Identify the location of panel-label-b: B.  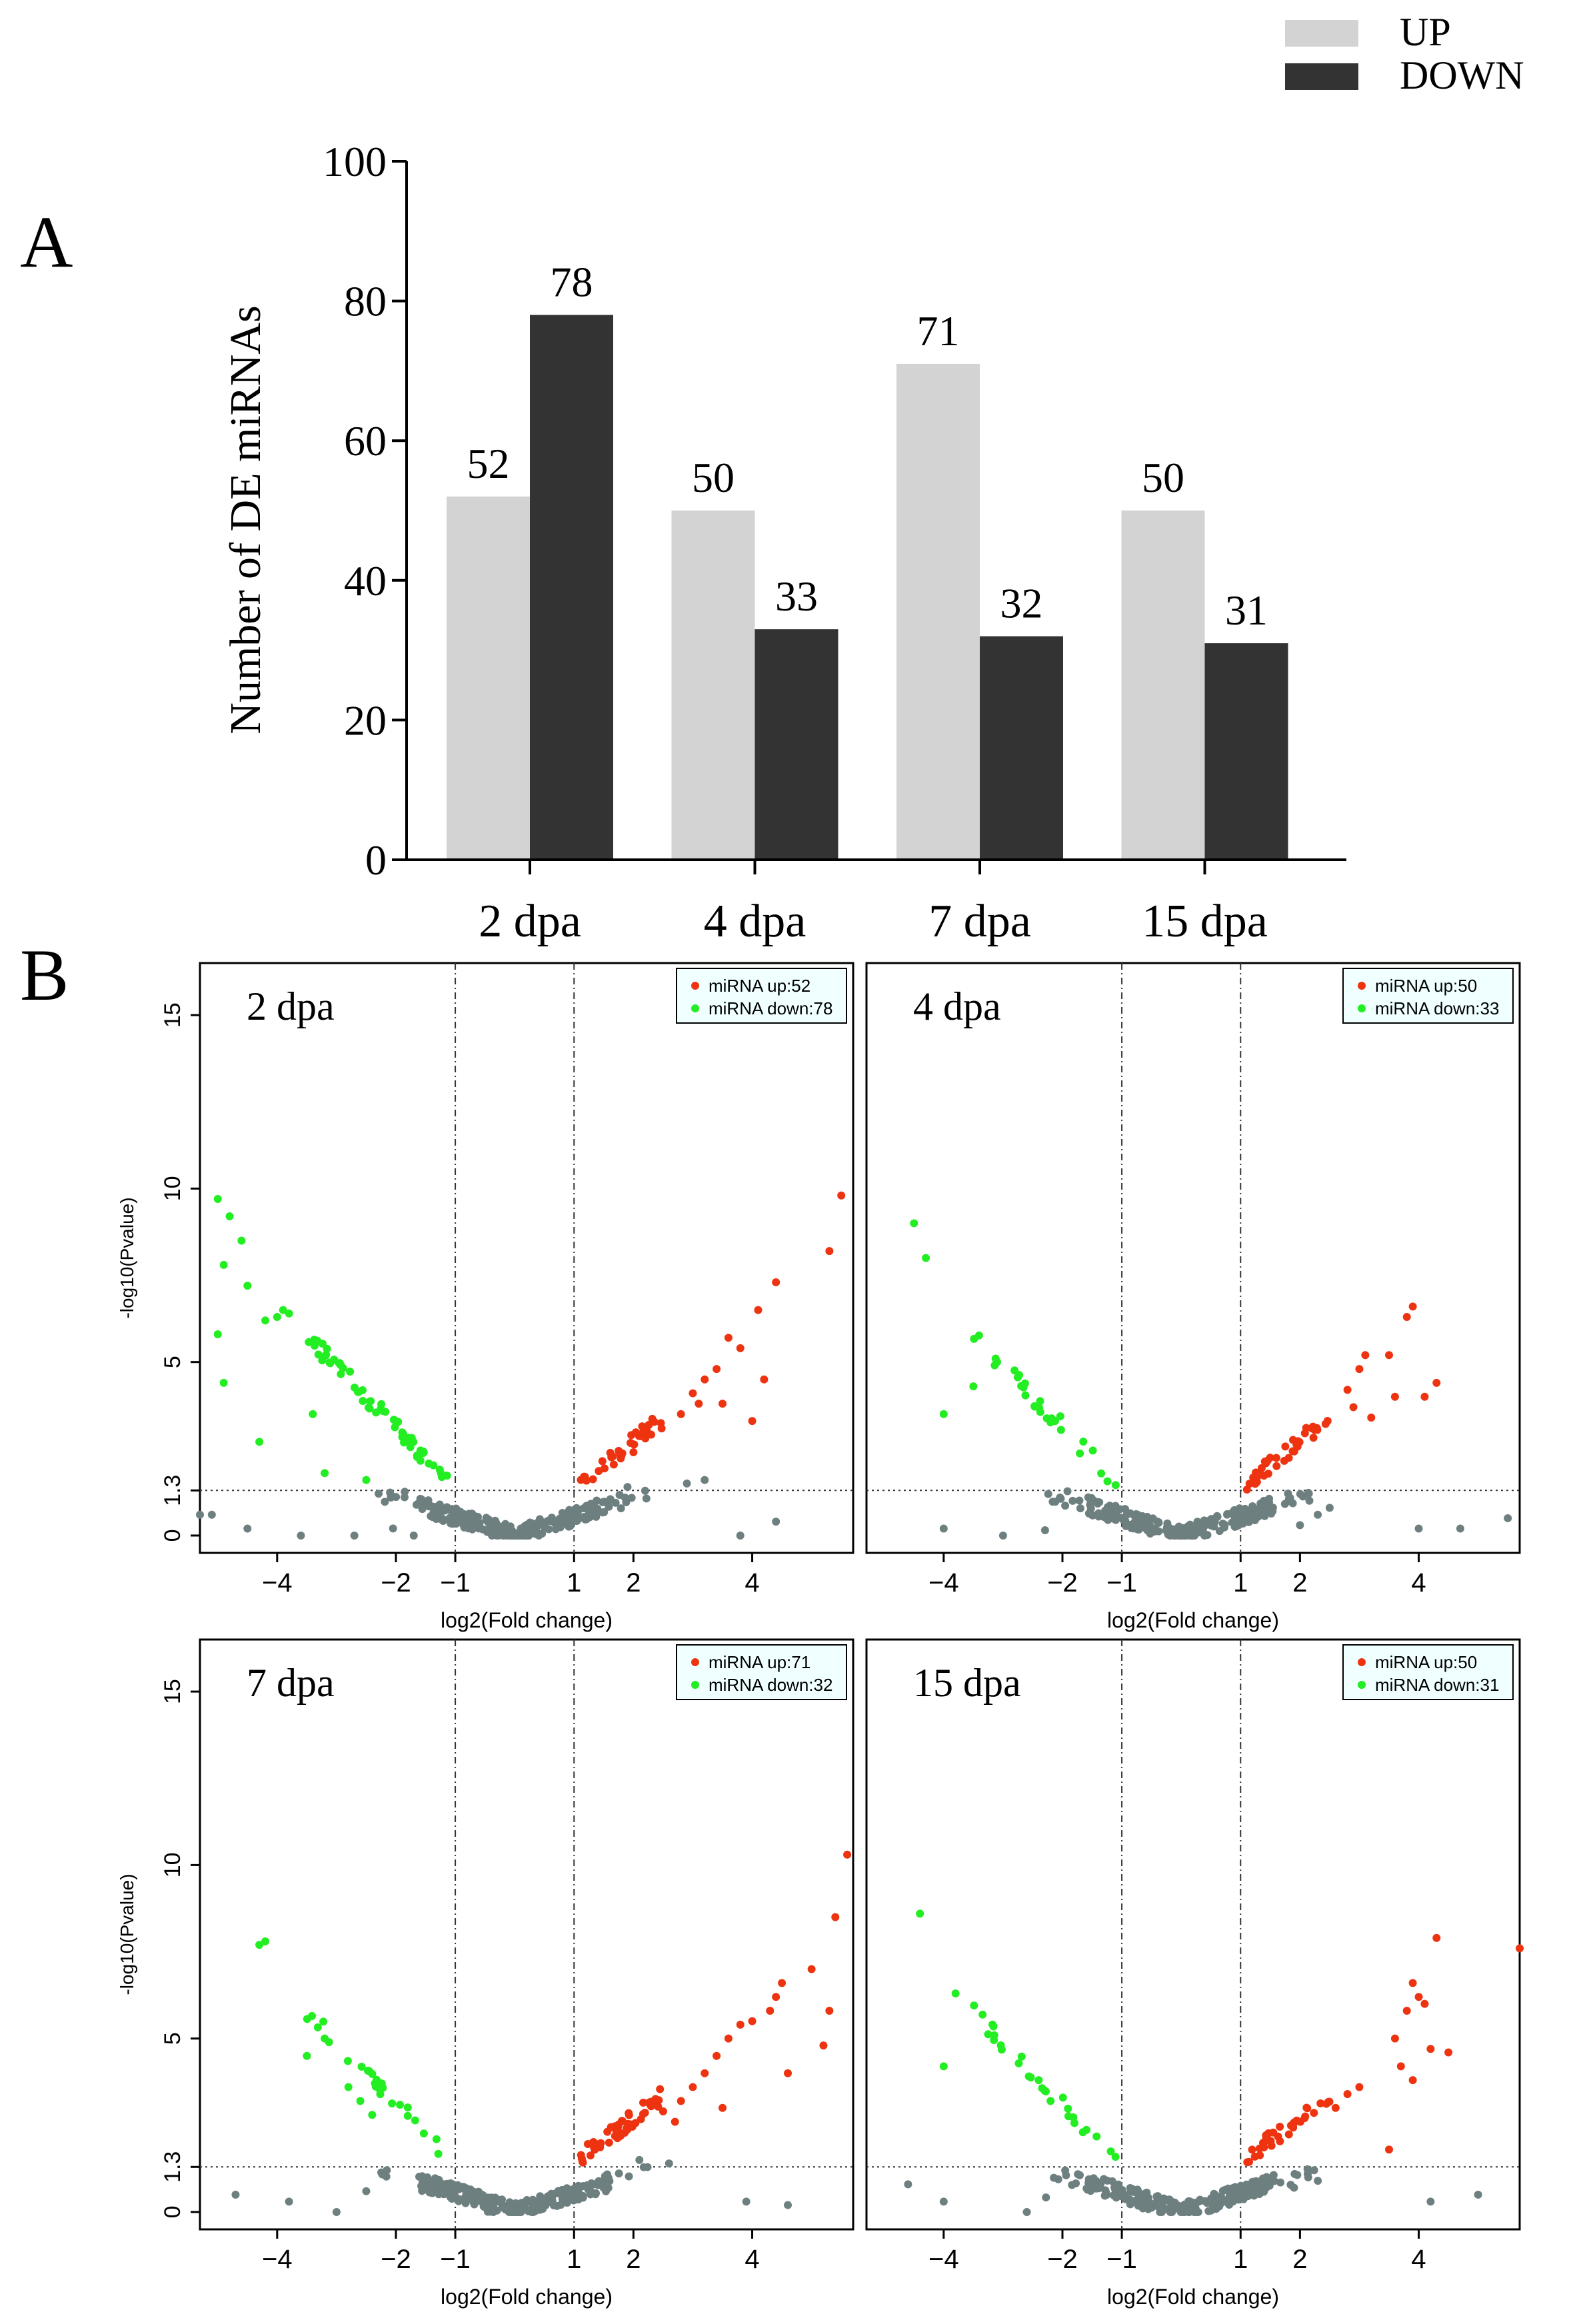
(44, 975).